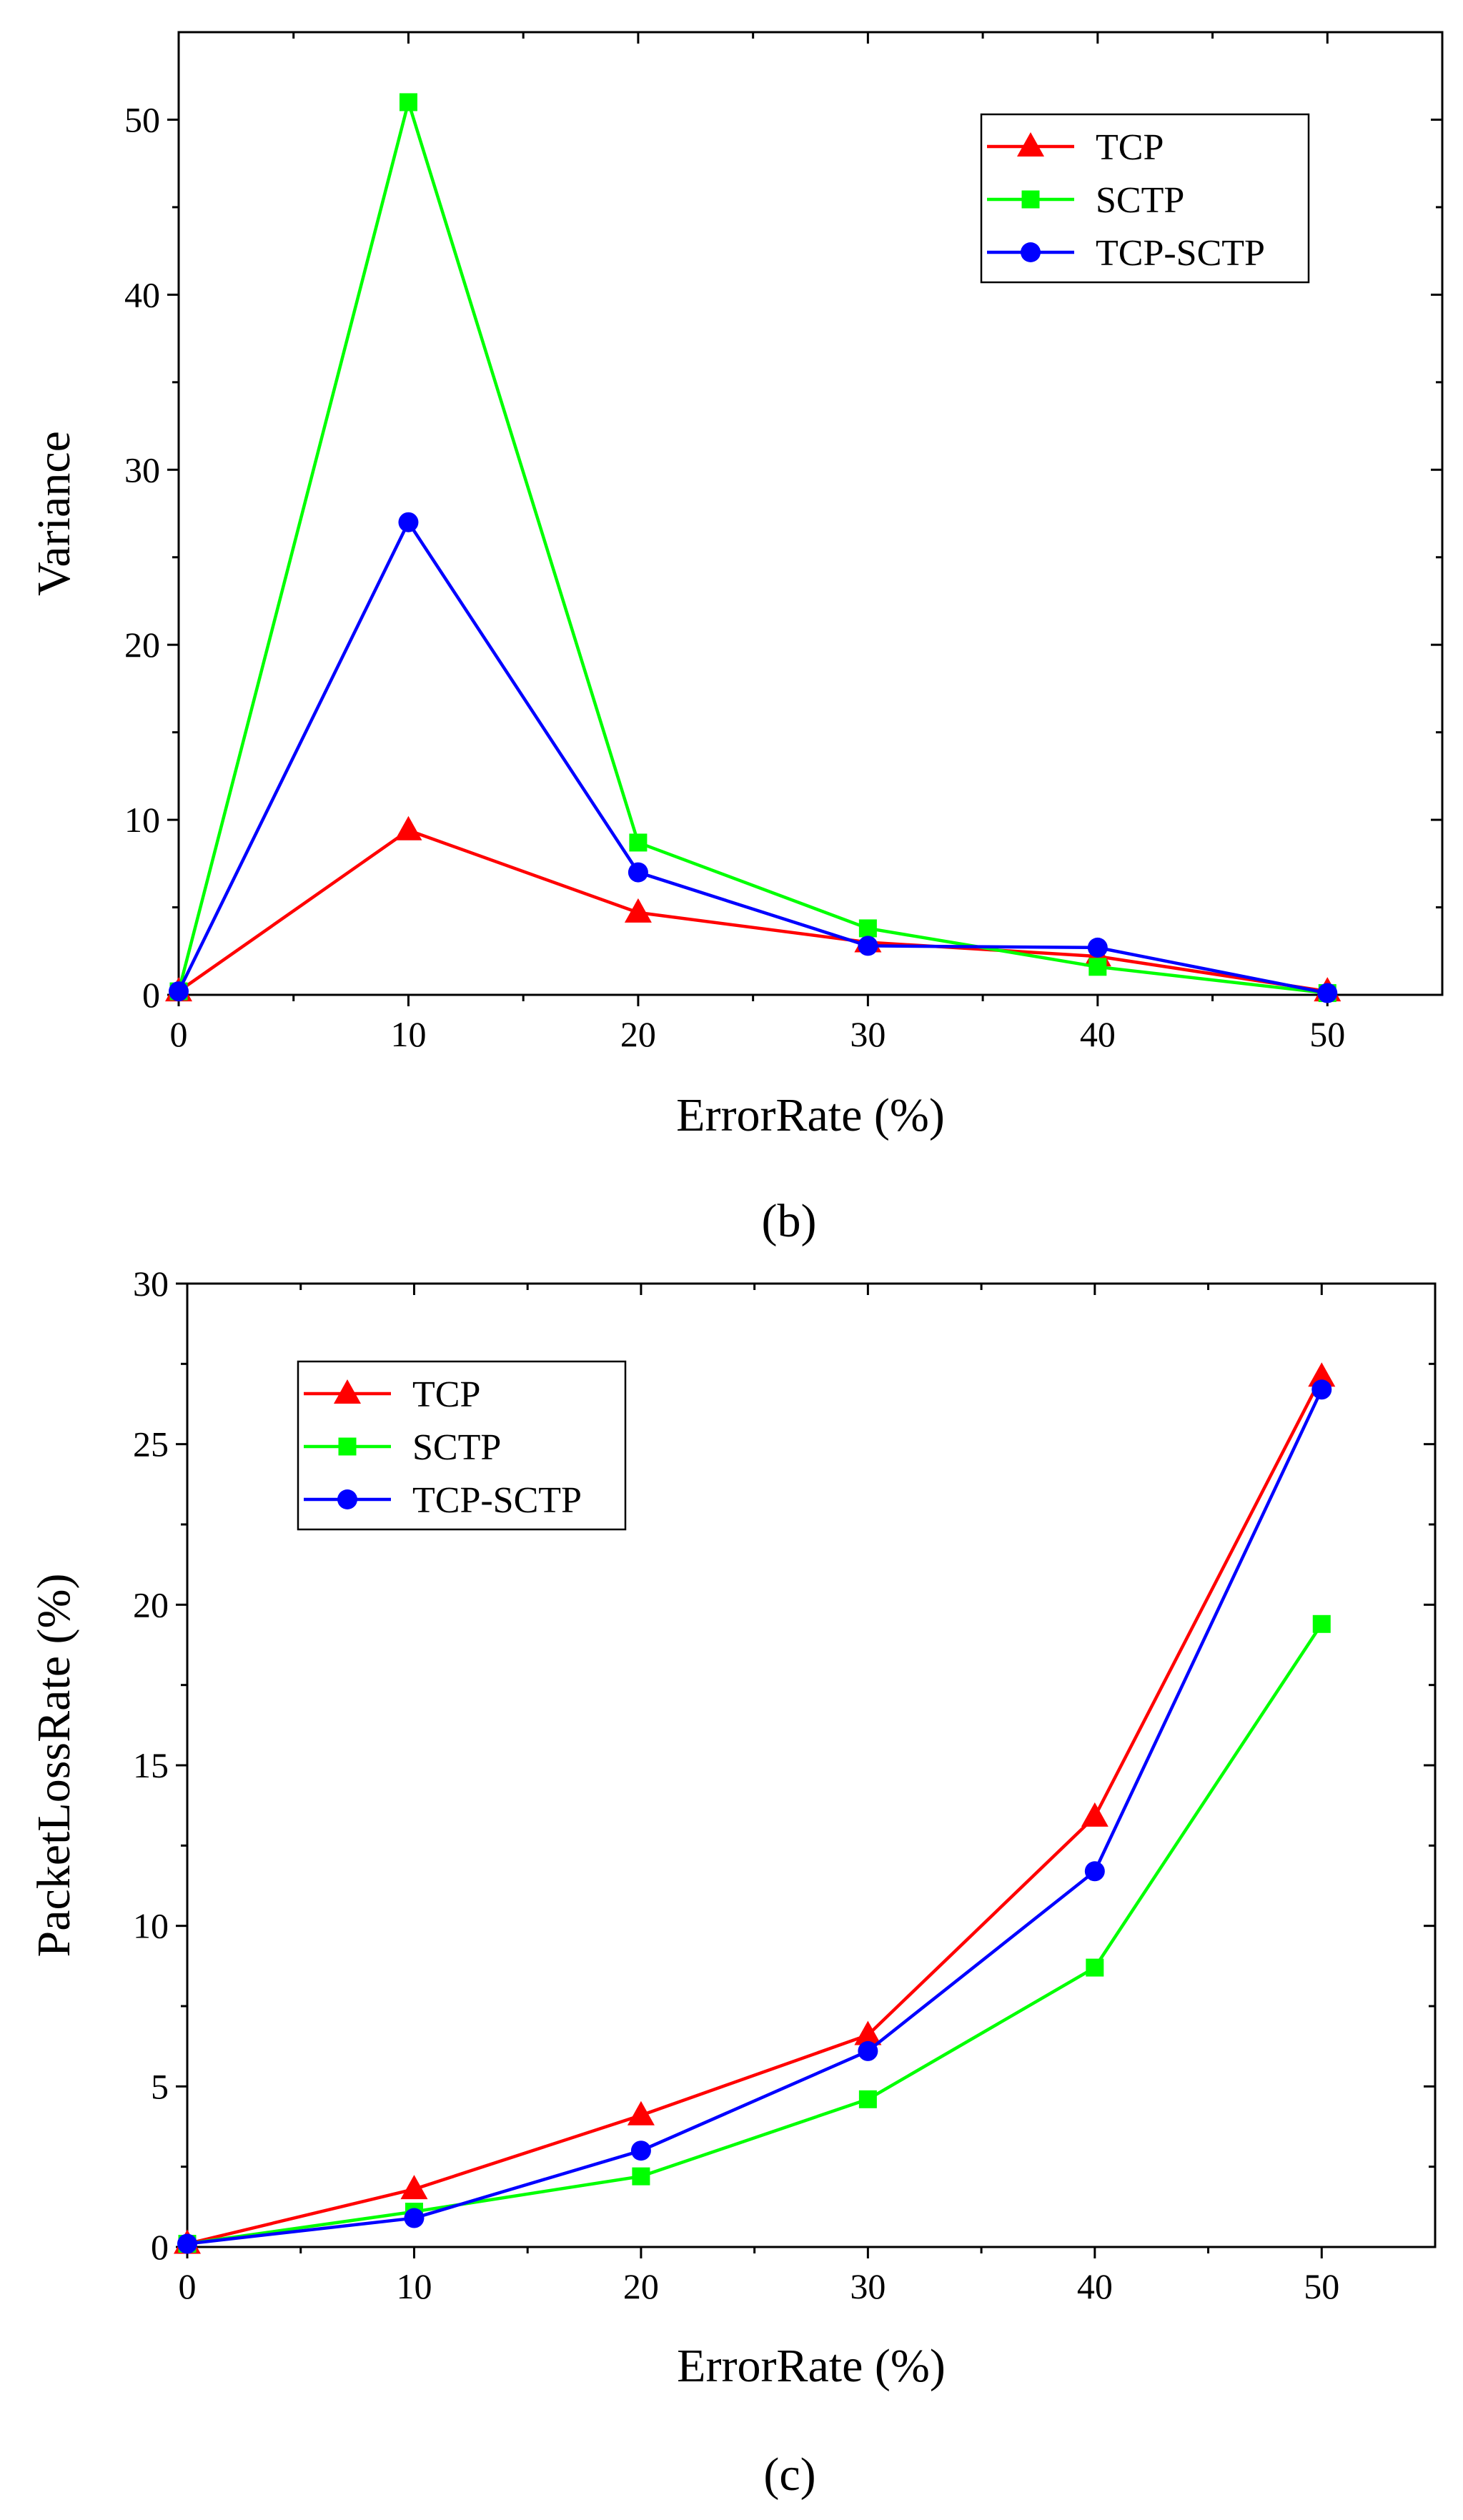  I want to click on y-tick-label: 50, so click(142, 119).